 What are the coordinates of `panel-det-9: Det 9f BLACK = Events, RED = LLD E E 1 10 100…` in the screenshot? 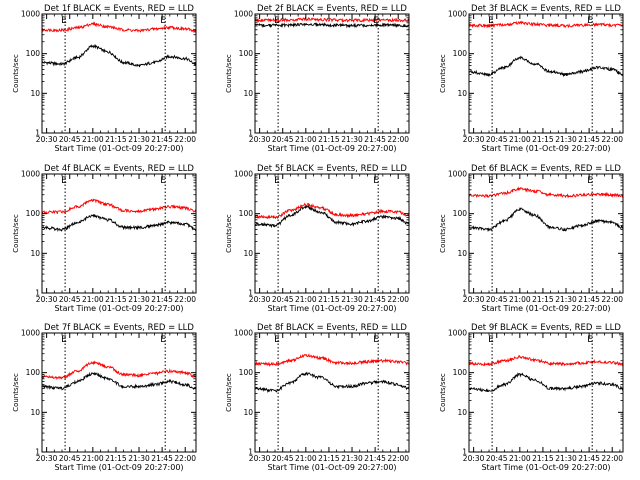 It's located at (531, 397).